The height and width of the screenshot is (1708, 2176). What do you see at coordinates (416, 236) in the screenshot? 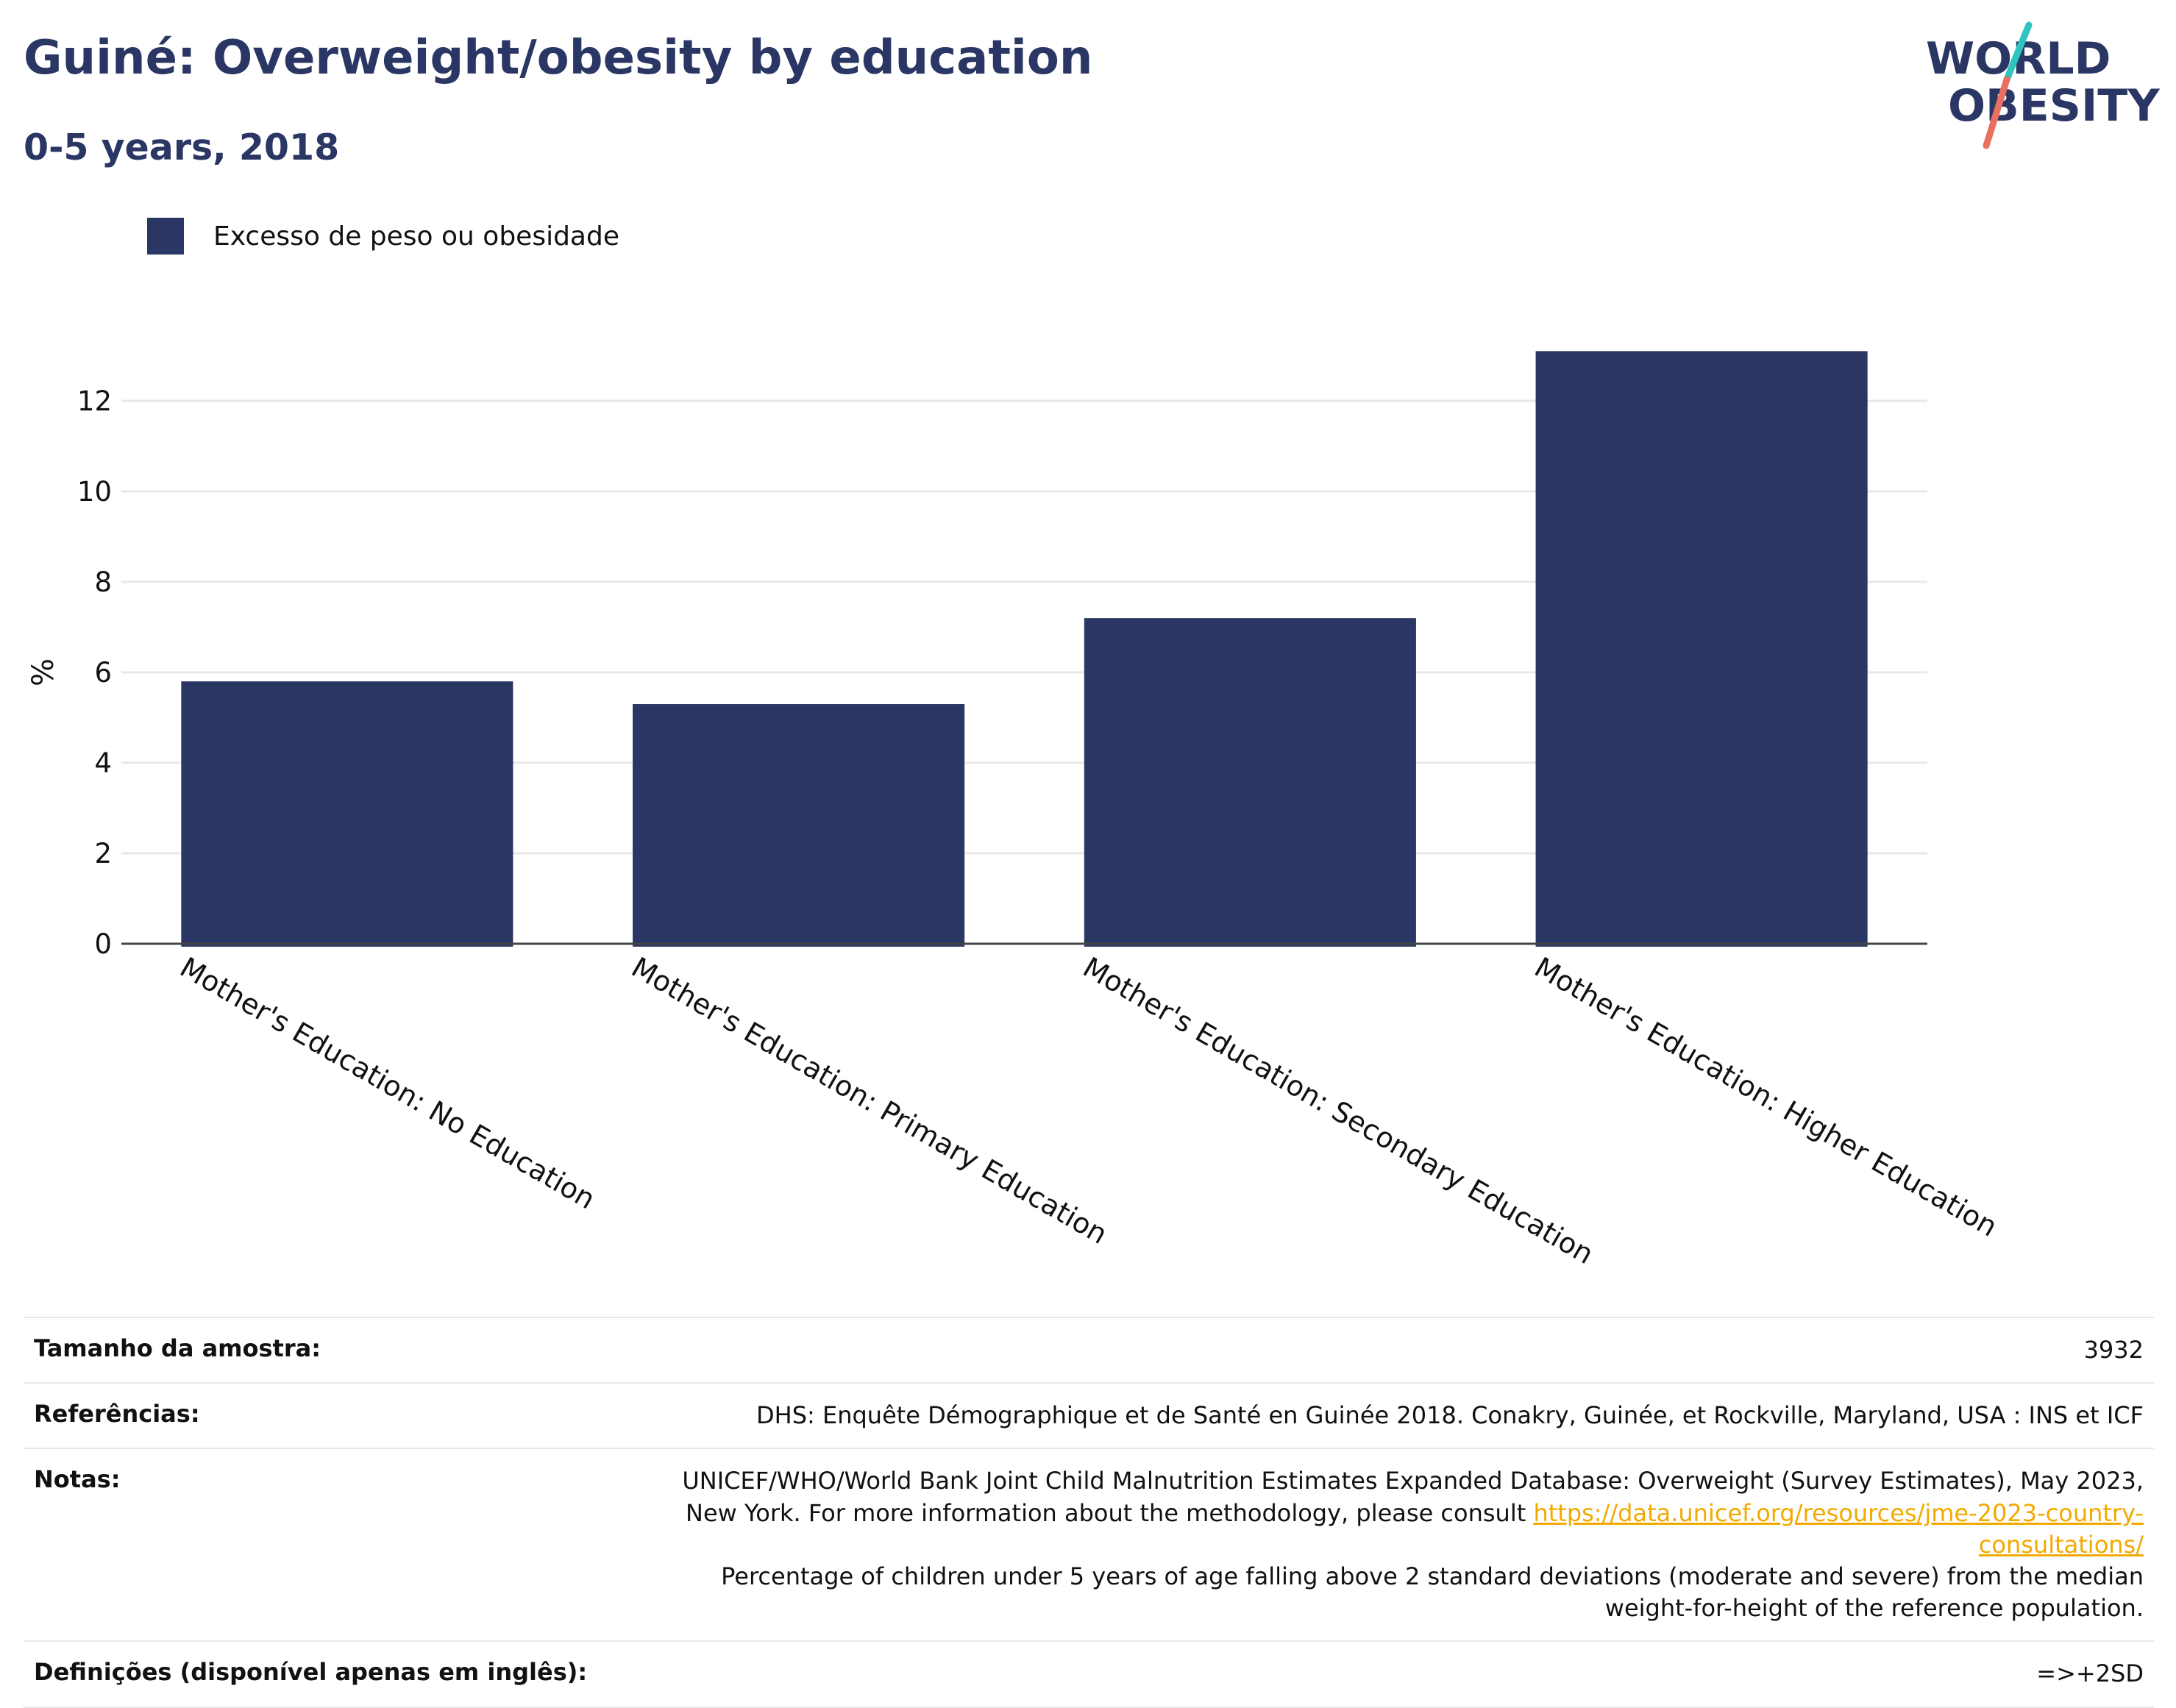
I see `legend-label: Excesso de peso ou obesidade` at bounding box center [416, 236].